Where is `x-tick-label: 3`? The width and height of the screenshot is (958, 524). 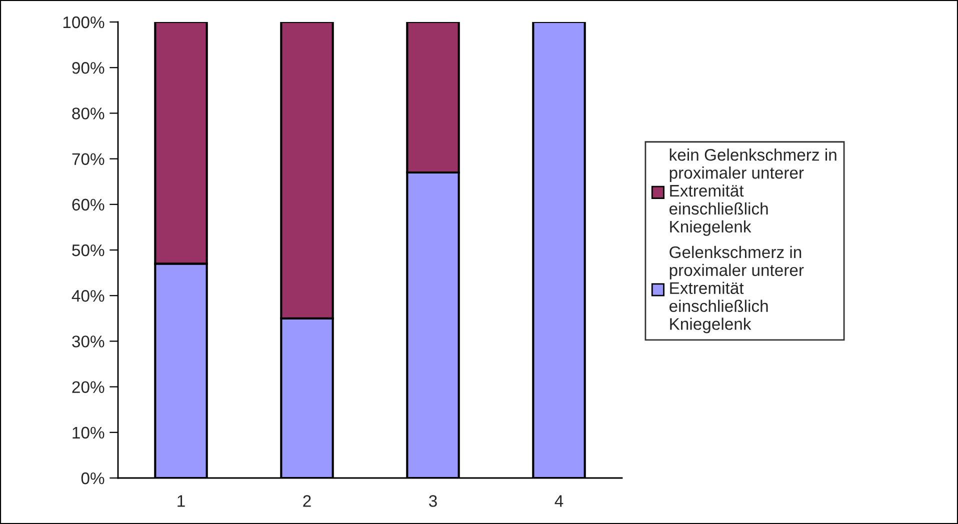 x-tick-label: 3 is located at coordinates (433, 501).